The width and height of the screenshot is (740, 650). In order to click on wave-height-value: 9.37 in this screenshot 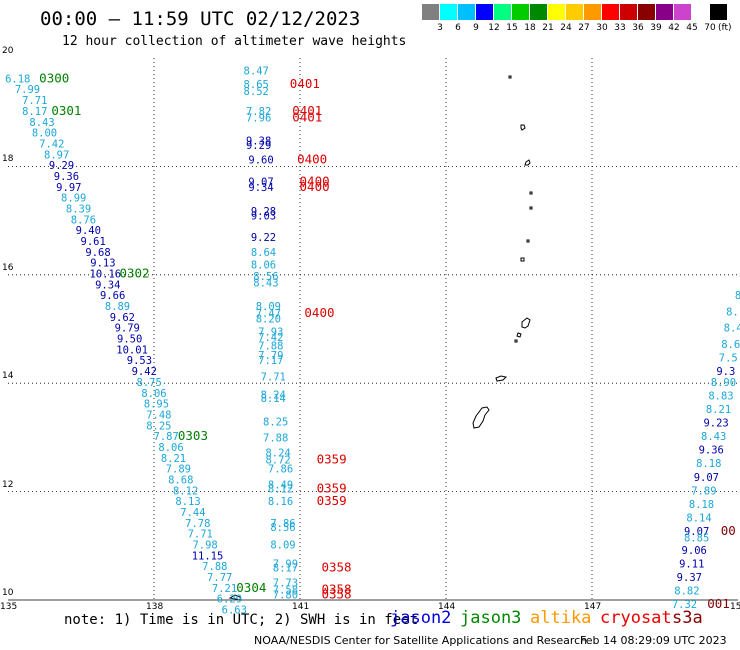, I will do `click(689, 578)`.